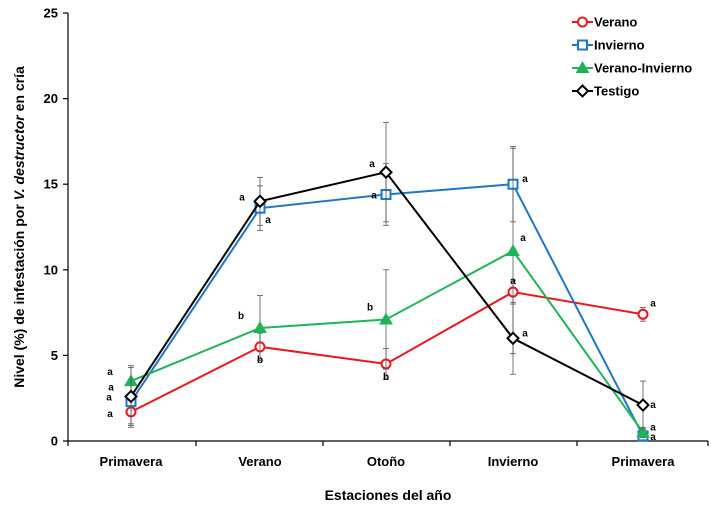 The image size is (711, 512). What do you see at coordinates (582, 45) in the screenshot?
I see `marker-square` at bounding box center [582, 45].